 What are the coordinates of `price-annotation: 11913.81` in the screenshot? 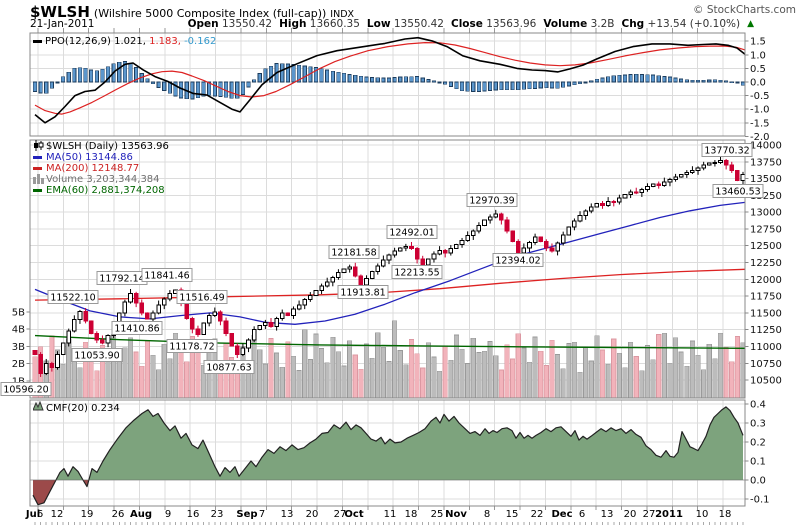 It's located at (363, 292).